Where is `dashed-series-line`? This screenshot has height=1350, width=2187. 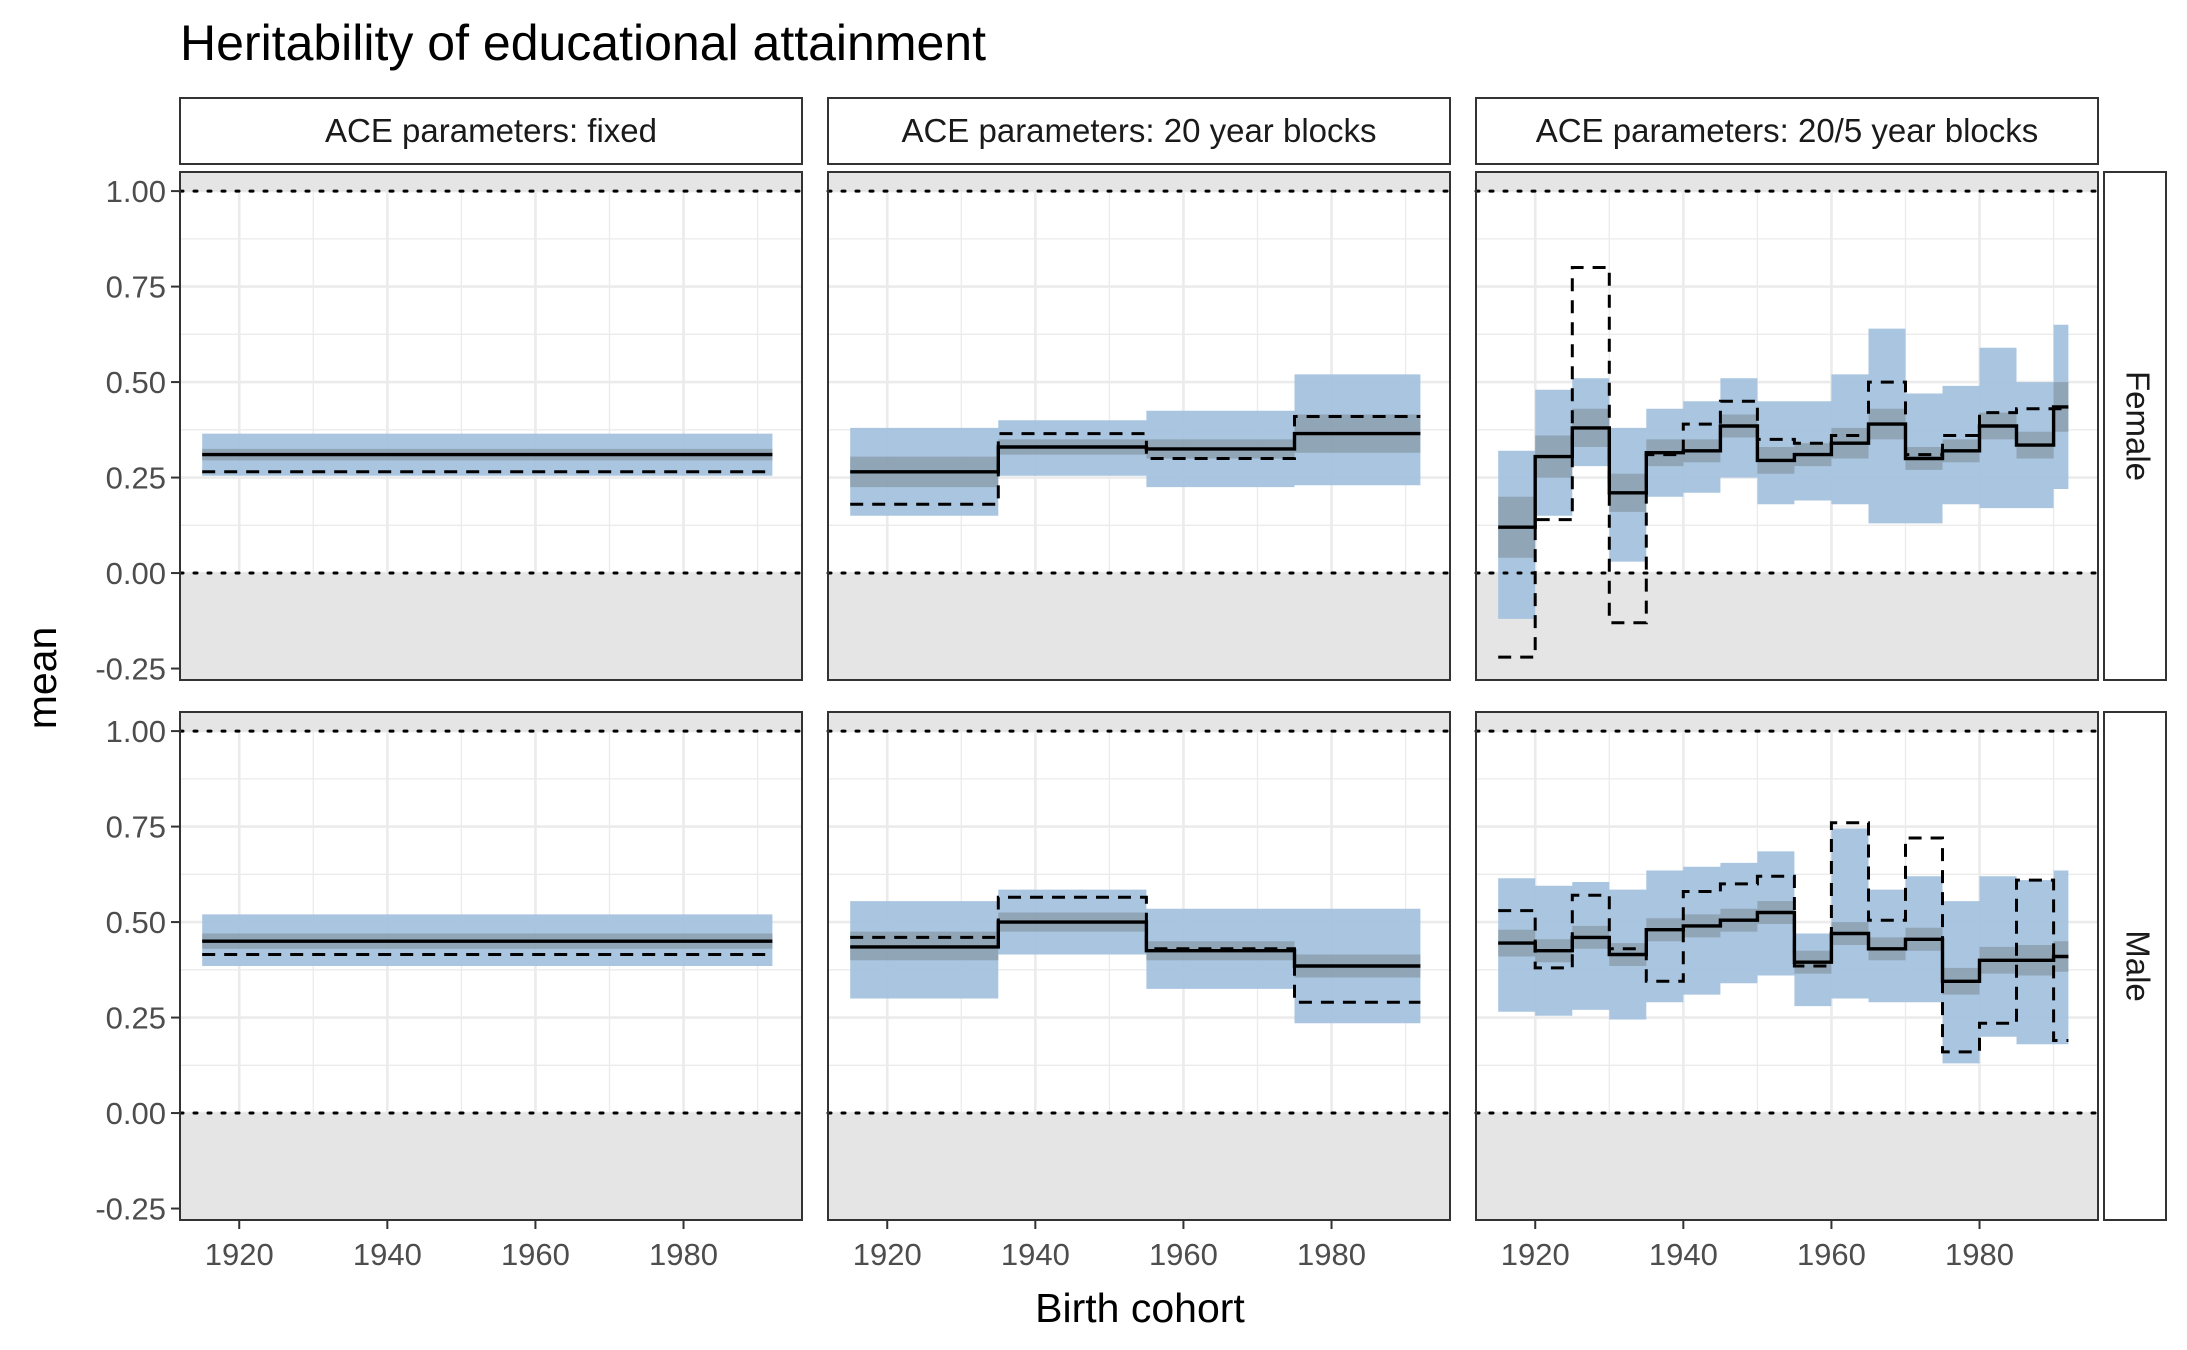
dashed-series-line is located at coordinates (1783, 462).